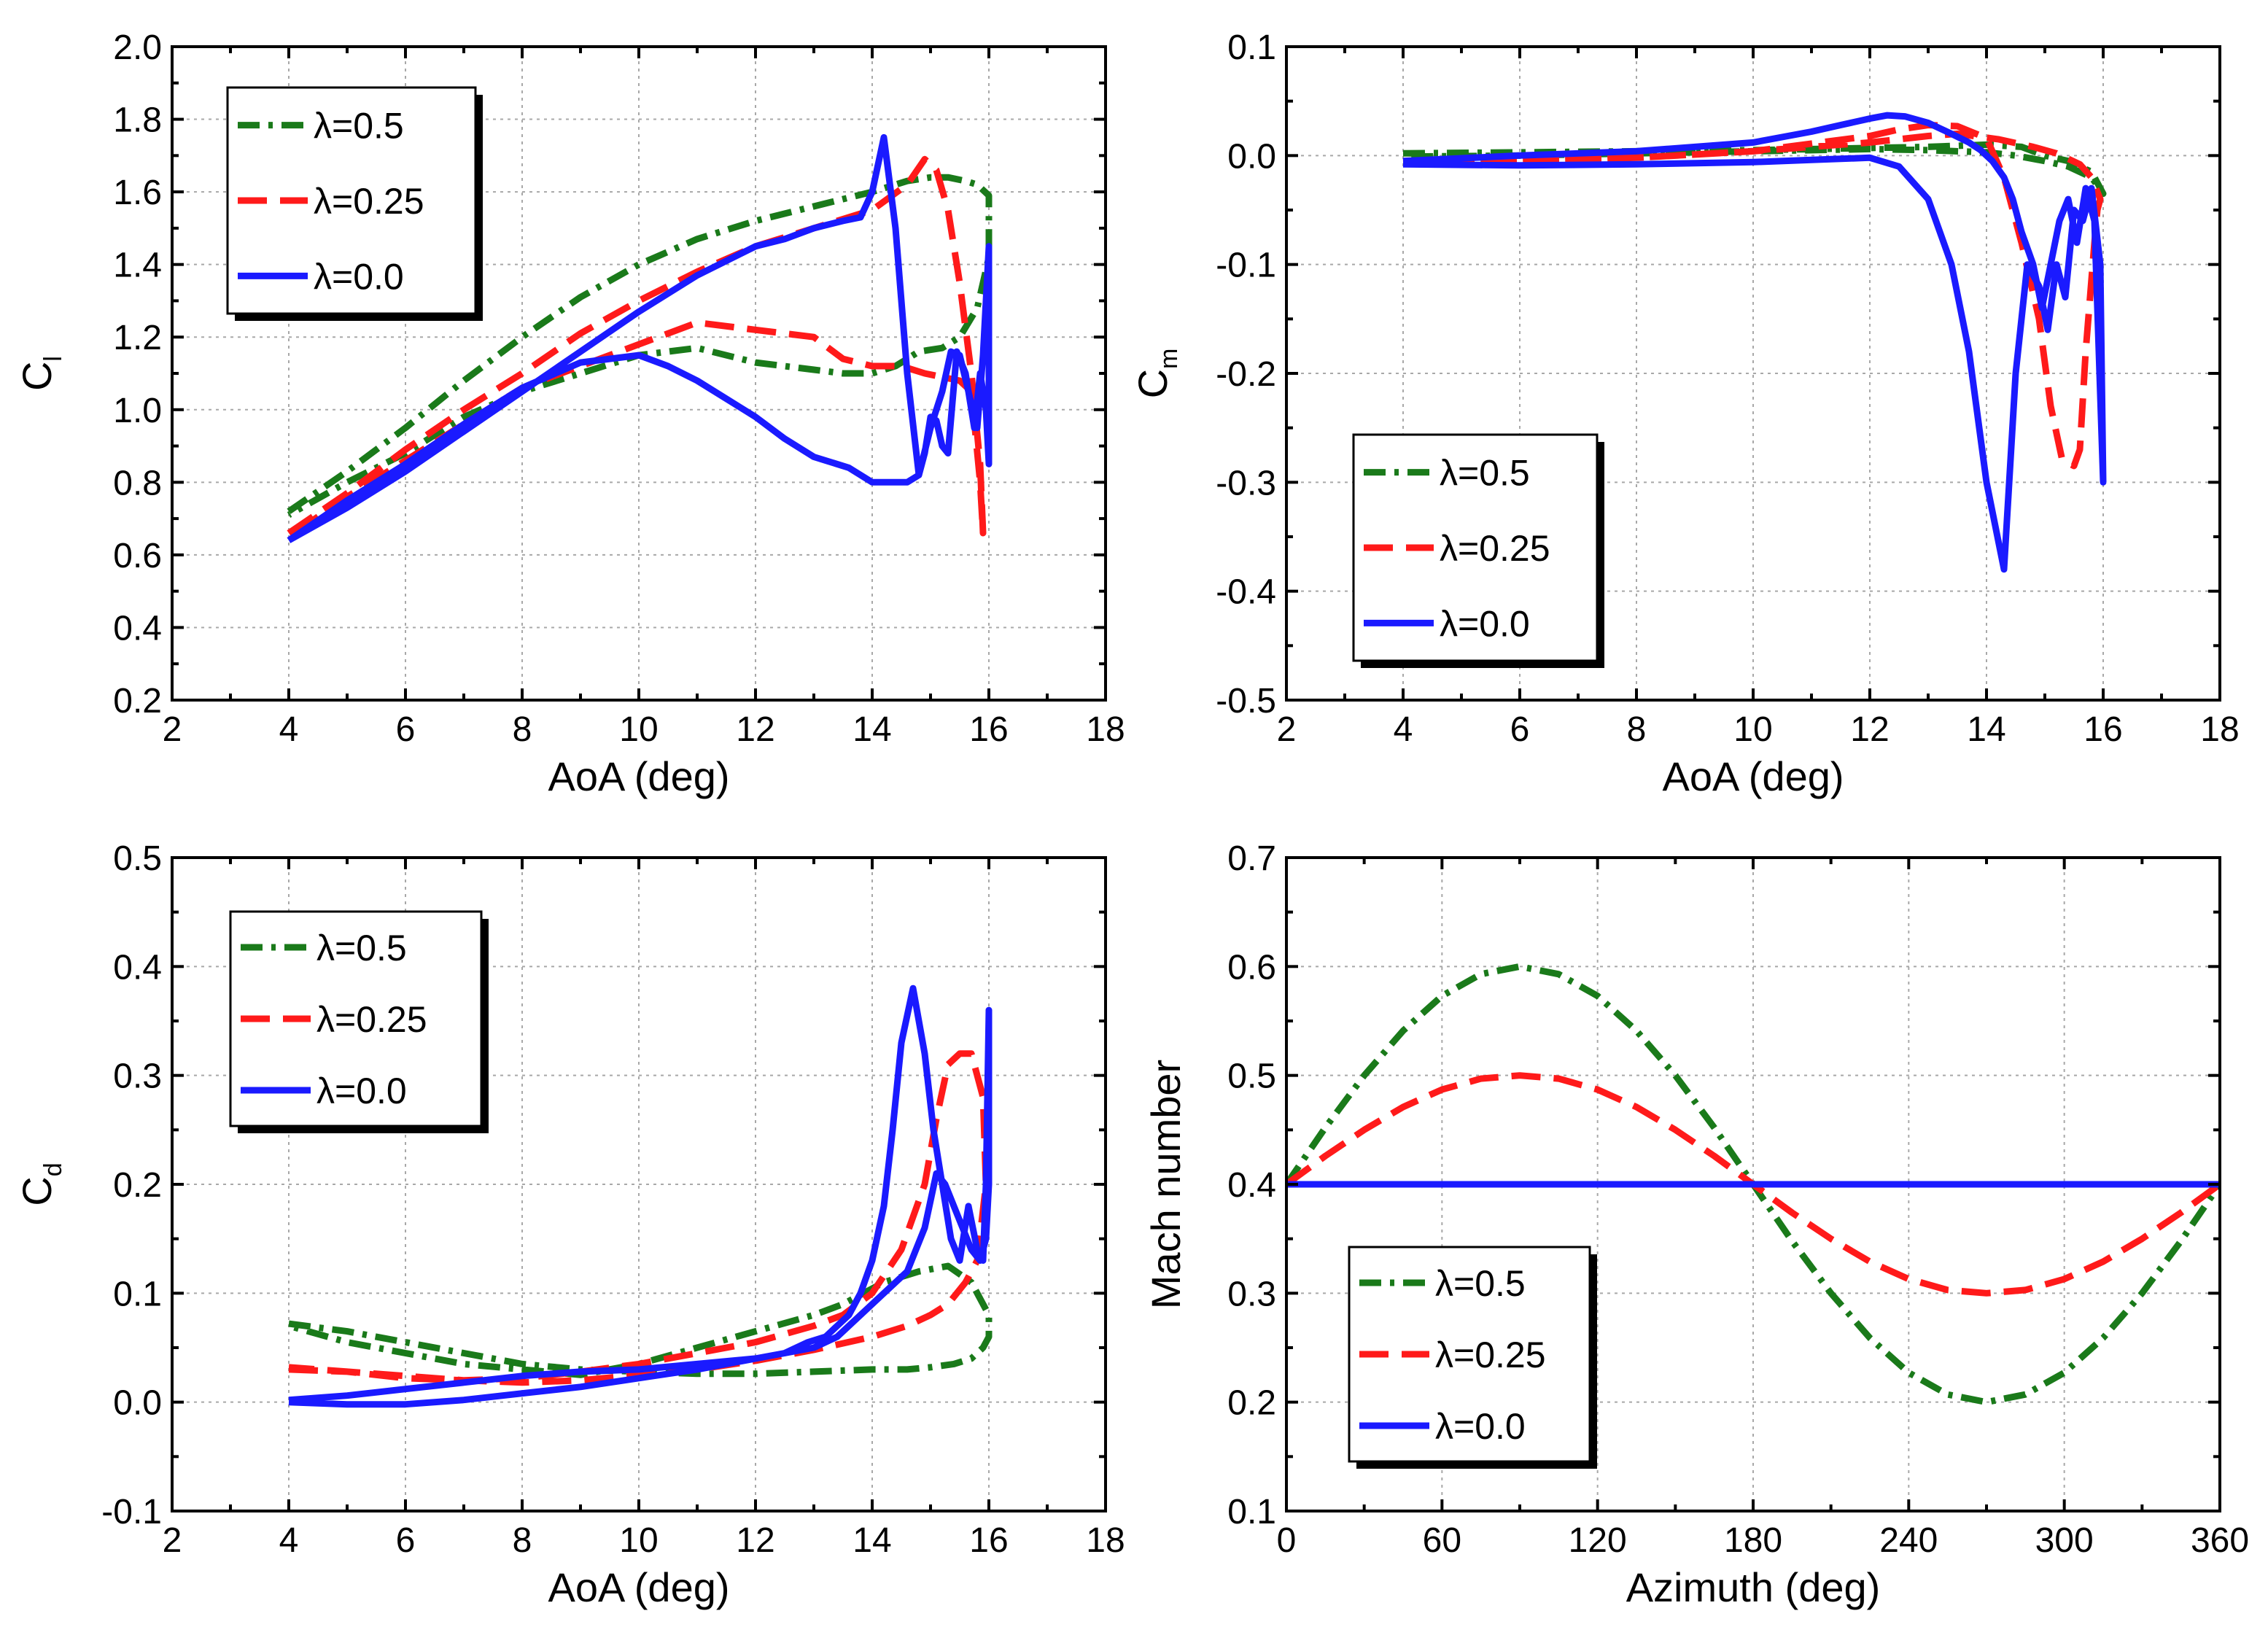 This screenshot has height=1635, width=2268. I want to click on y-axis-label: Cm, so click(1156, 374).